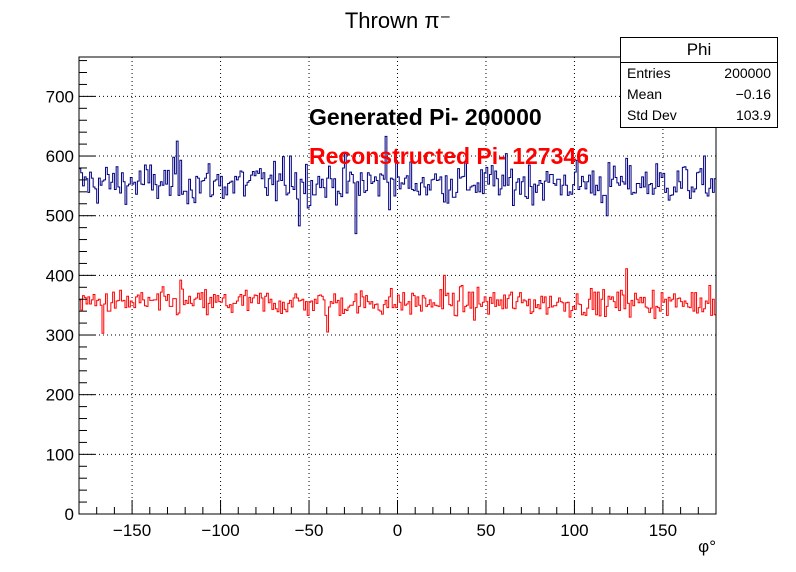 The width and height of the screenshot is (796, 572). Describe the element at coordinates (220, 530) in the screenshot. I see `x-tick-label: −100` at that location.